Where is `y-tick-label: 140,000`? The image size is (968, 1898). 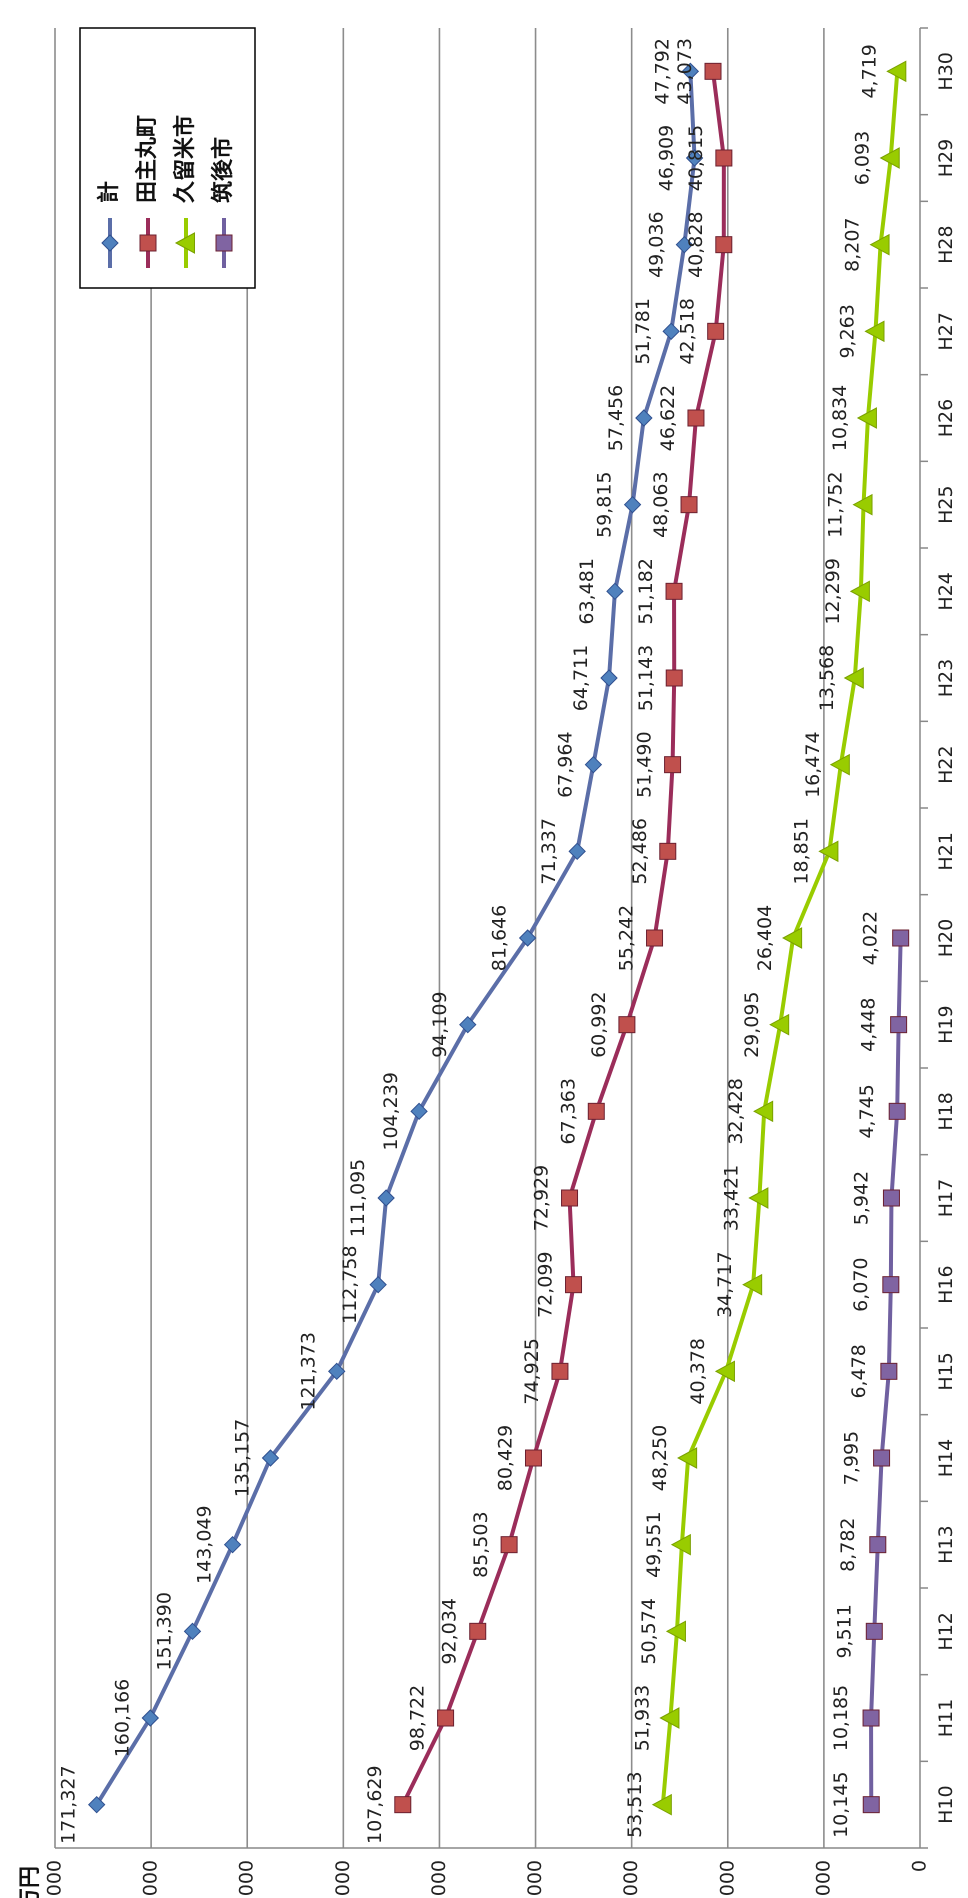 y-tick-label: 140,000 is located at coordinates (247, 1879).